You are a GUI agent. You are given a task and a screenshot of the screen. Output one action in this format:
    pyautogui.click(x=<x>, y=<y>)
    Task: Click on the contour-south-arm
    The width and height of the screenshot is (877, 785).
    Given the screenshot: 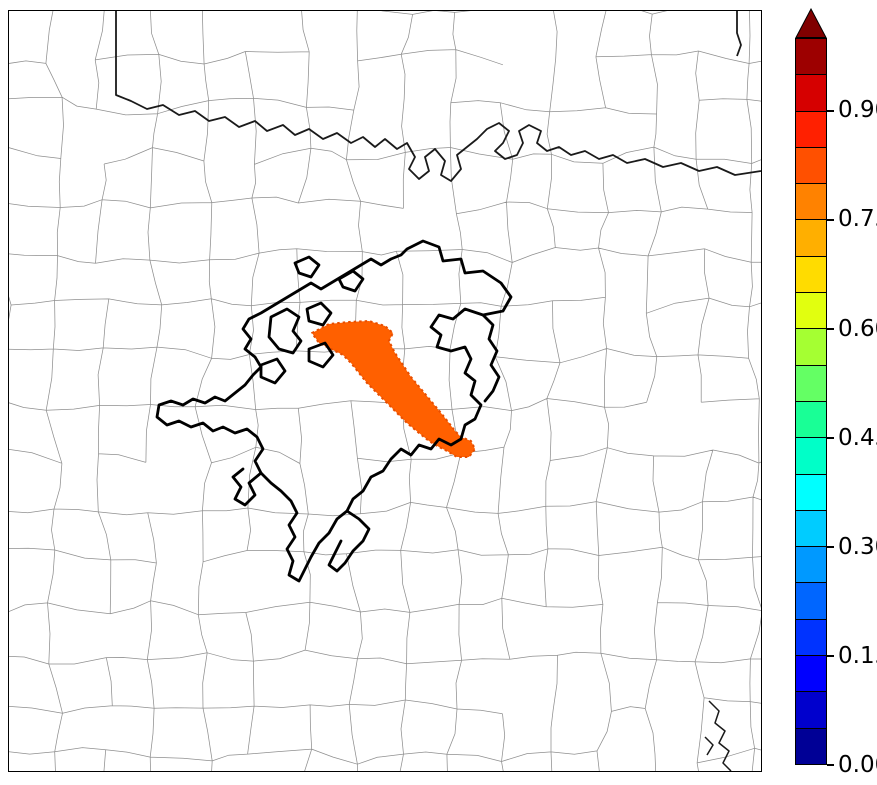 What is the action you would take?
    pyautogui.click(x=349, y=541)
    